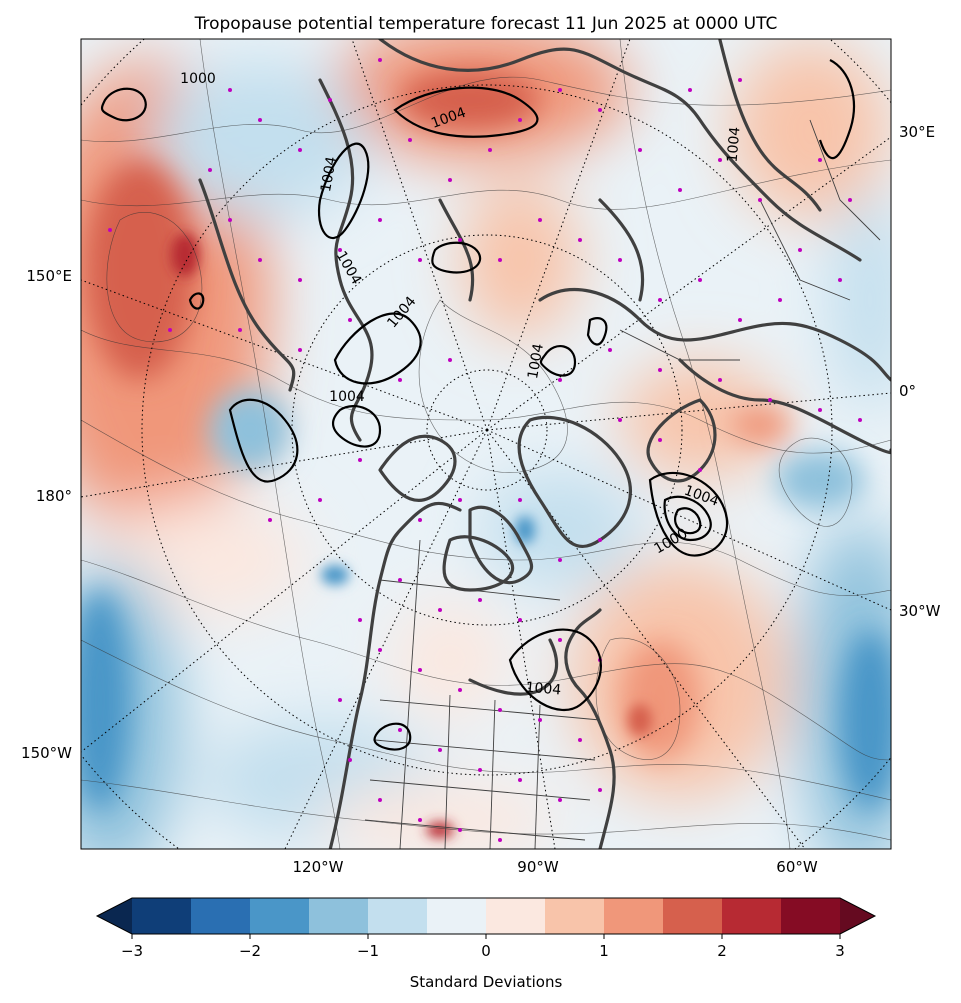 Image resolution: width=961 pixels, height=1003 pixels. What do you see at coordinates (917, 132) in the screenshot?
I see `right-lon-label: 30°E` at bounding box center [917, 132].